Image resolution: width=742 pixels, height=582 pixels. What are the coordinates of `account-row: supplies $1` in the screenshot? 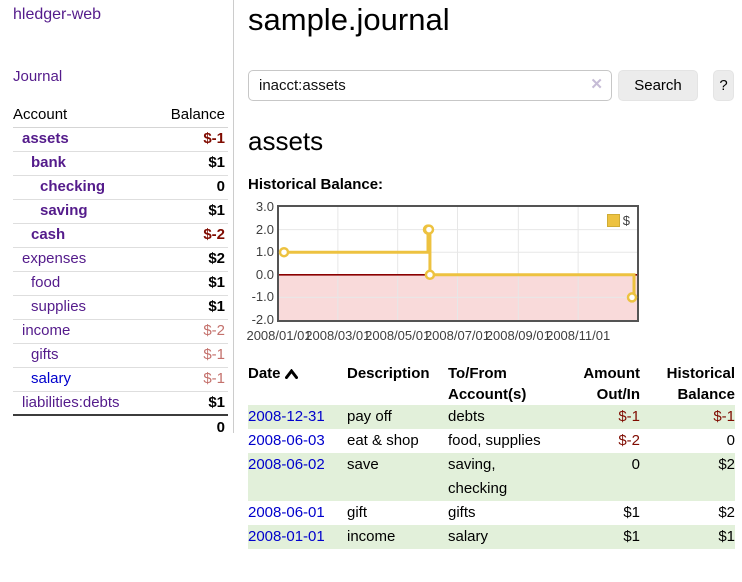 It's located at (120, 307).